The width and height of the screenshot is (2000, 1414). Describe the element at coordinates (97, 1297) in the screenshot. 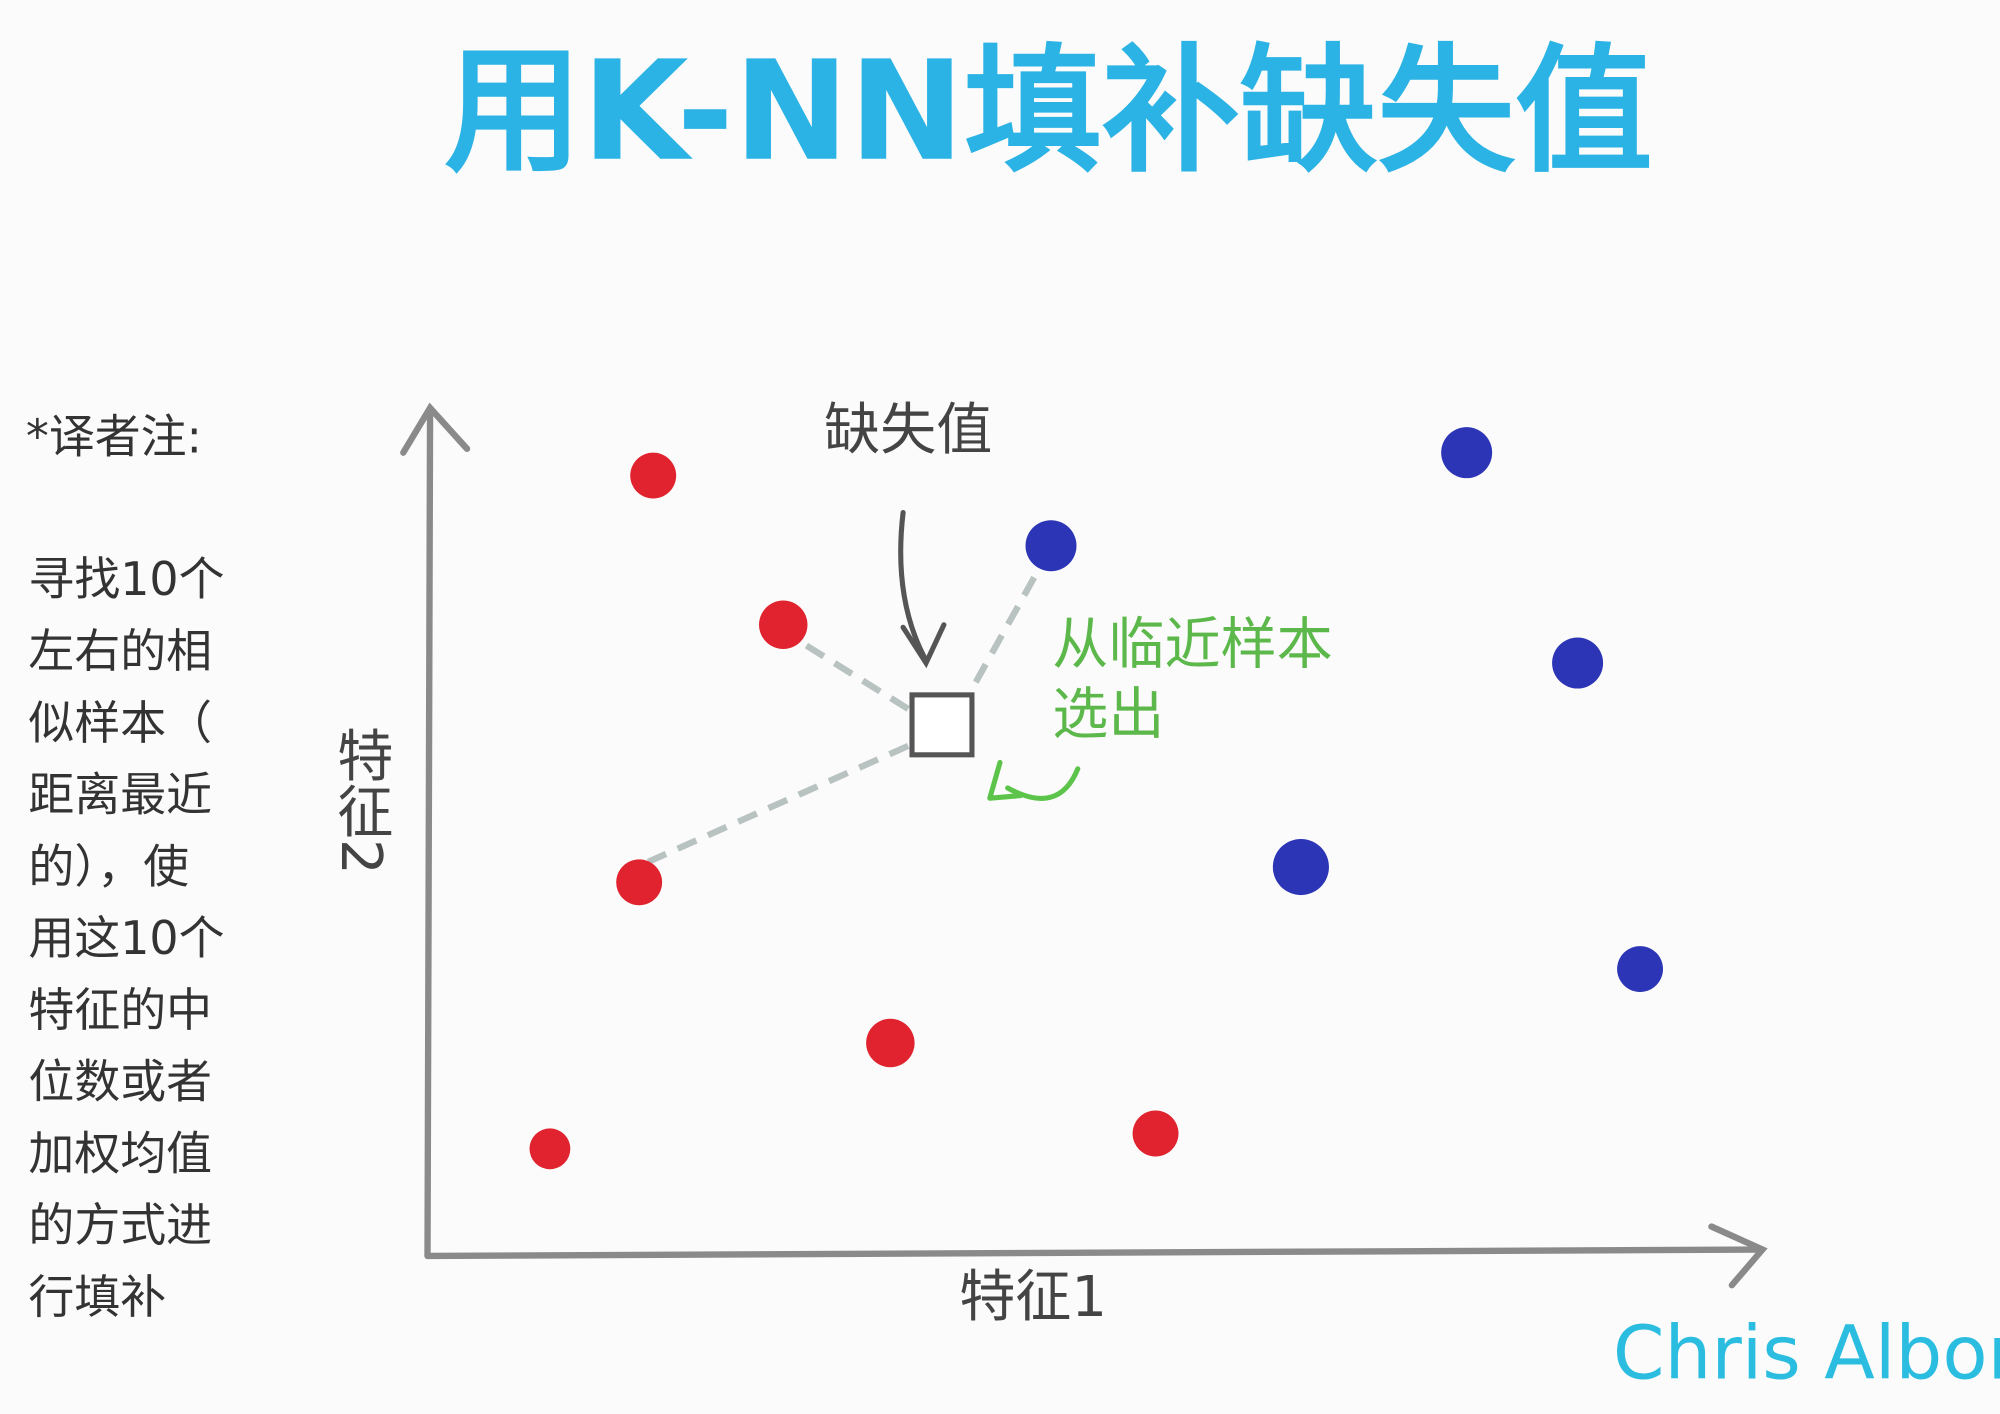

I see `note-line: 行填补` at that location.